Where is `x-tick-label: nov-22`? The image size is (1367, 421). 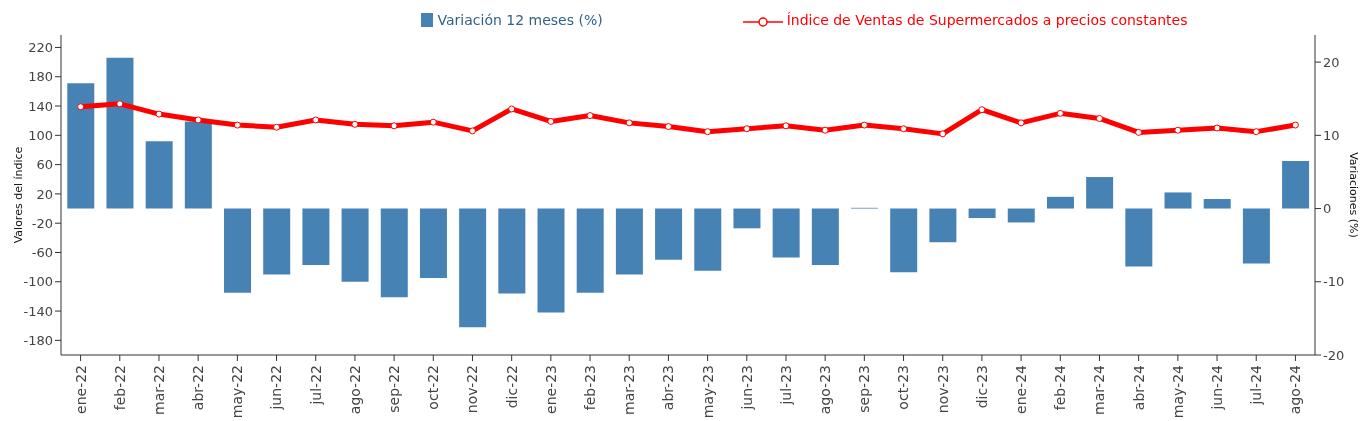
x-tick-label: nov-22 is located at coordinates (472, 389).